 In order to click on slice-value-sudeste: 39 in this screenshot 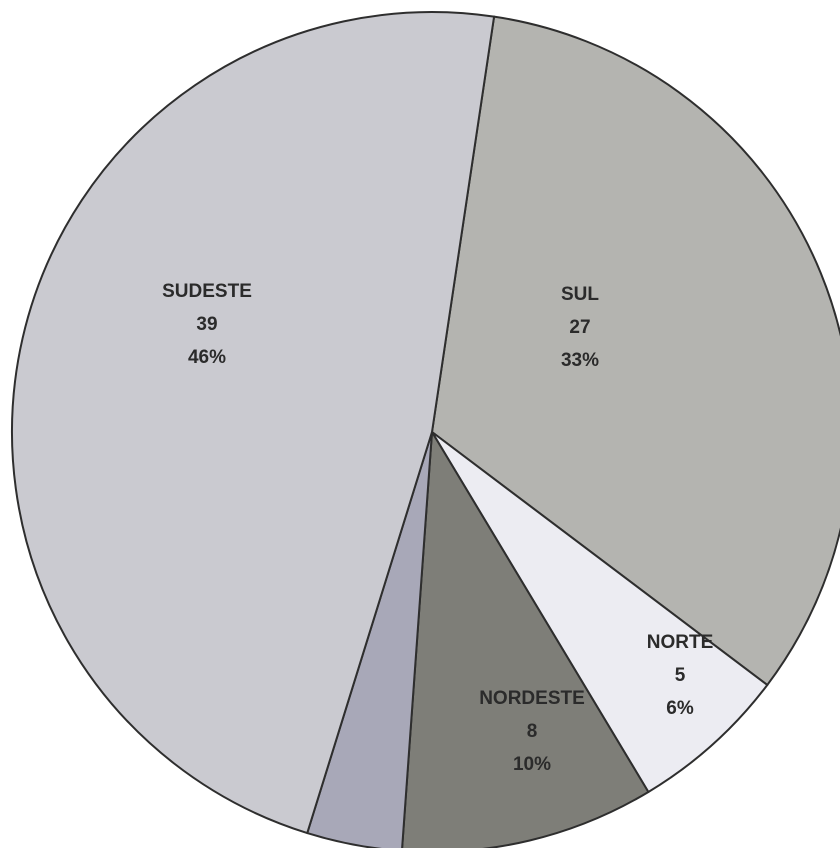, I will do `click(206, 324)`.